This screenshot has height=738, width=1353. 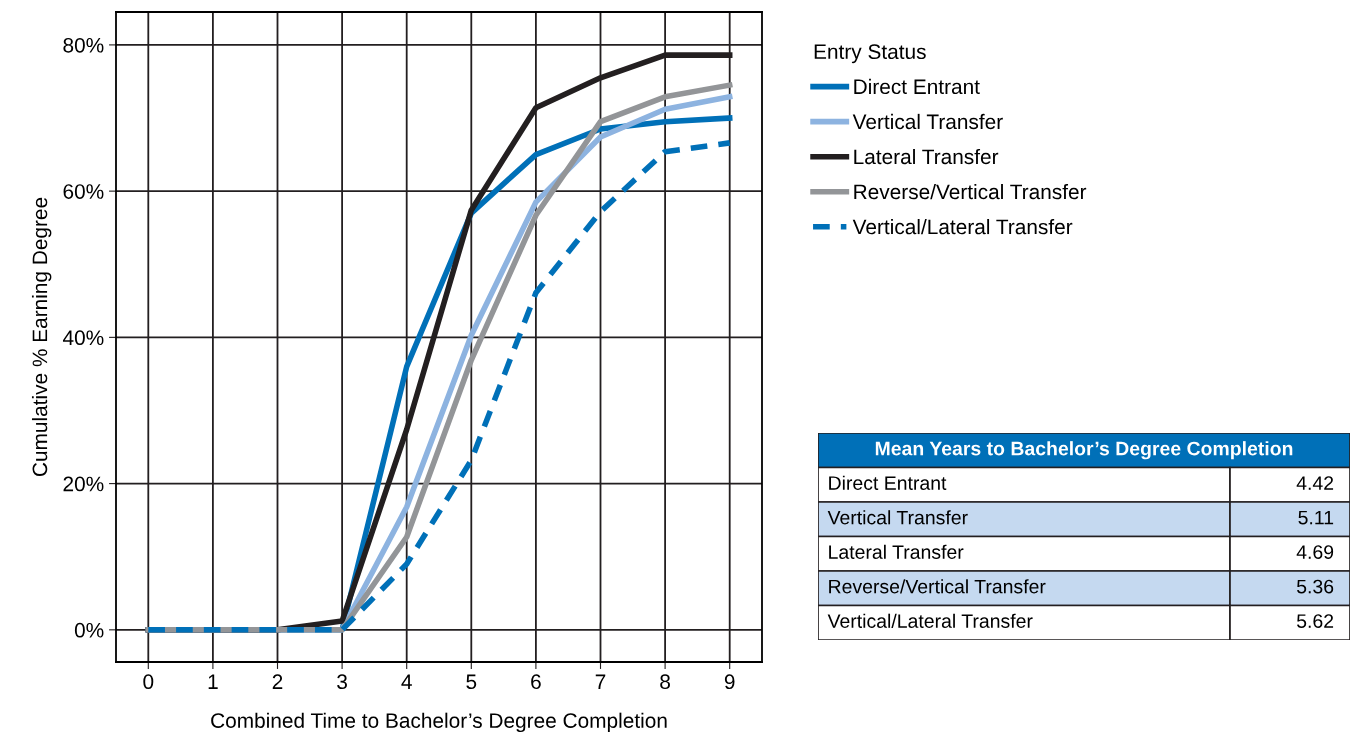 What do you see at coordinates (83, 191) in the screenshot?
I see `y-tick-label: 60%` at bounding box center [83, 191].